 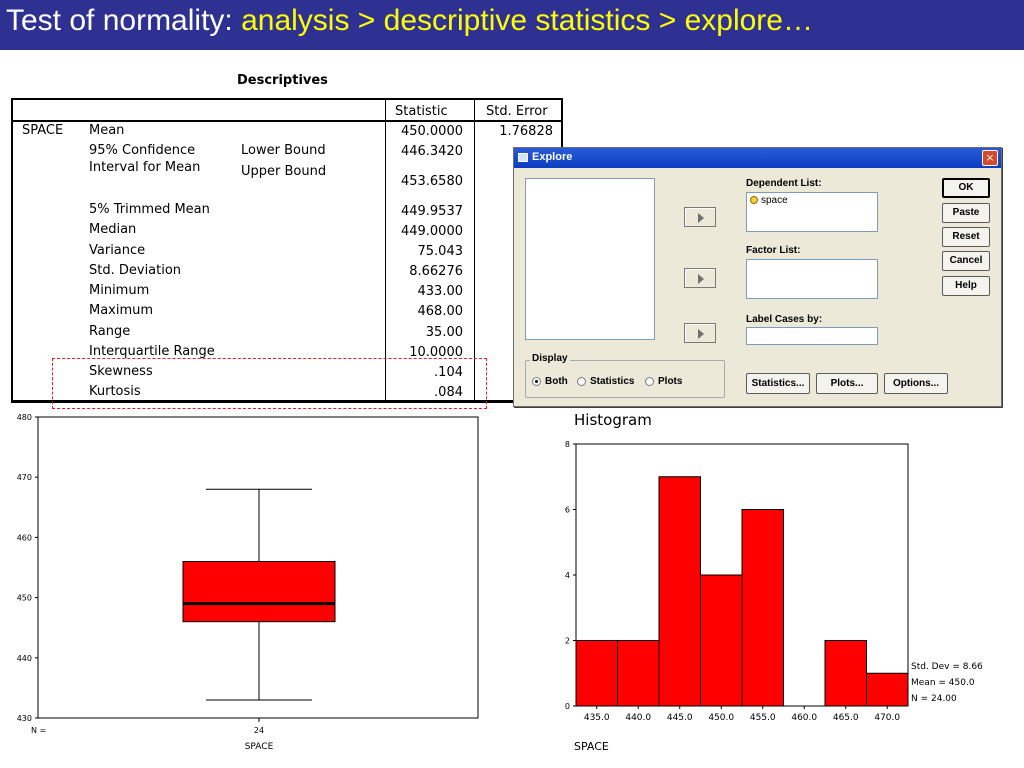 I want to click on radio-label: Plots, so click(x=670, y=381).